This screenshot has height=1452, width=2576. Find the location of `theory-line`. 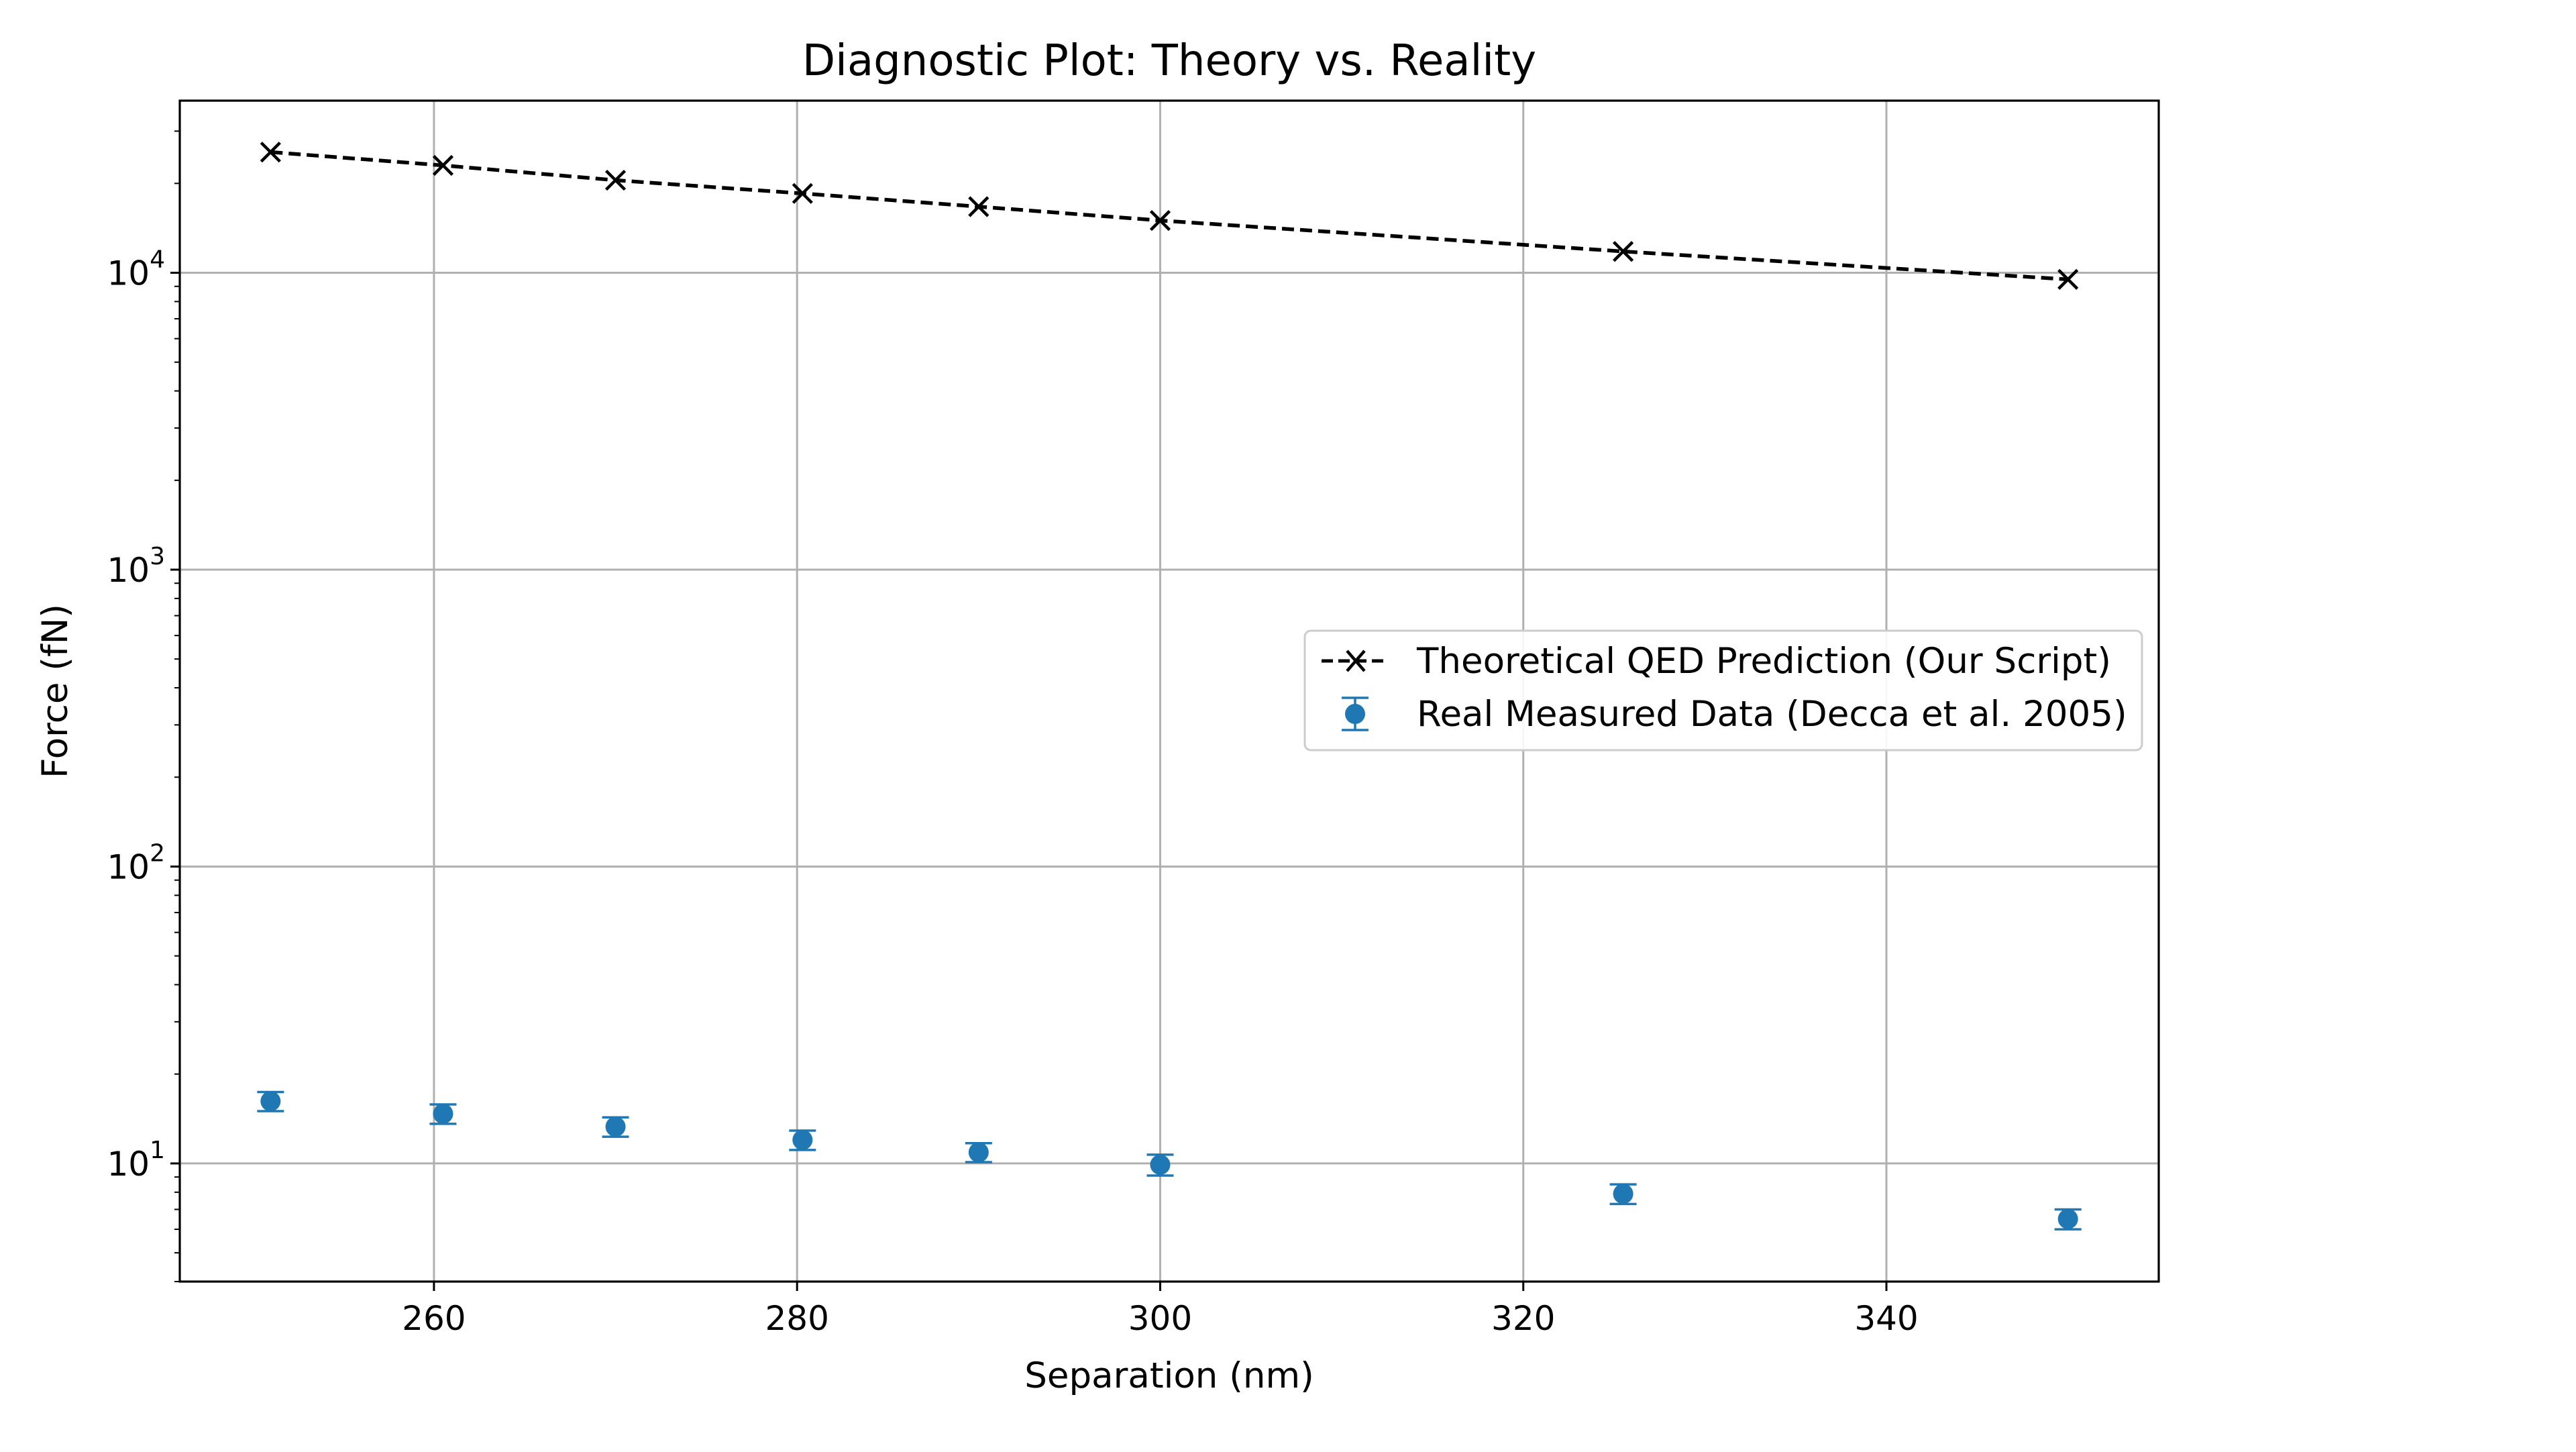

theory-line is located at coordinates (1169, 216).